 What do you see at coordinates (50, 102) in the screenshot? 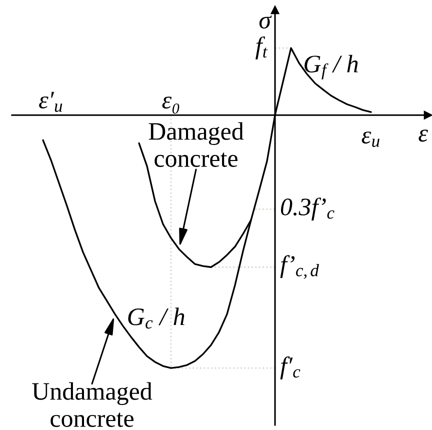
I see `x-tick-label: ε′$_{u}$` at bounding box center [50, 102].